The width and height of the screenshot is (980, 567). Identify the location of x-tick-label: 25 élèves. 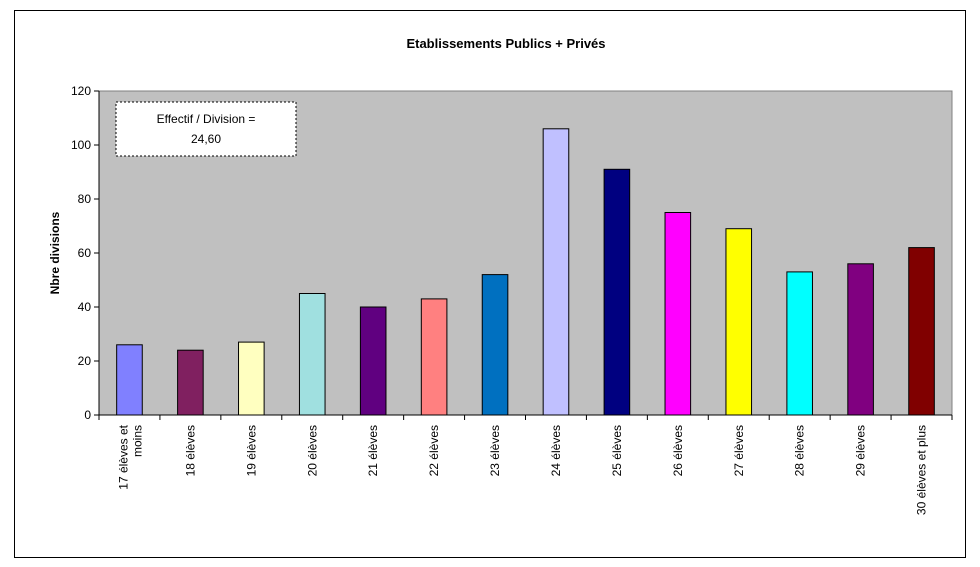
(617, 450).